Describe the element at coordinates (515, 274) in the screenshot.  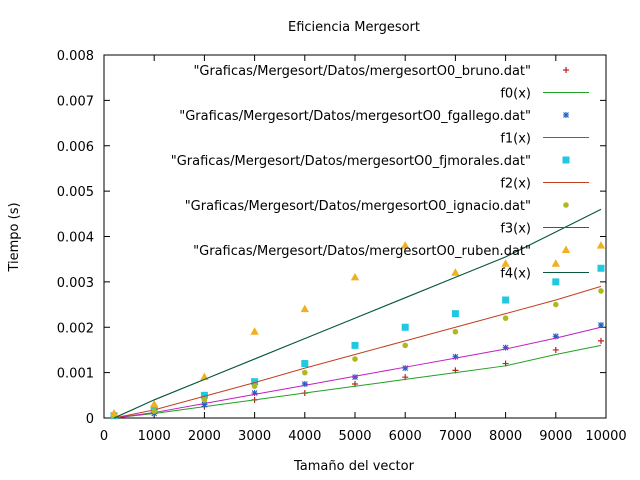
I see `legend-label: f4(x)` at that location.